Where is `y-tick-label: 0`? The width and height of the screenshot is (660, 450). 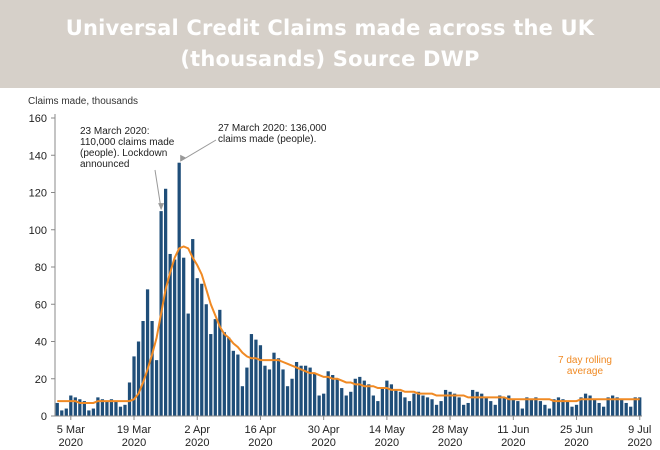
y-tick-label: 0 is located at coordinates (44, 417).